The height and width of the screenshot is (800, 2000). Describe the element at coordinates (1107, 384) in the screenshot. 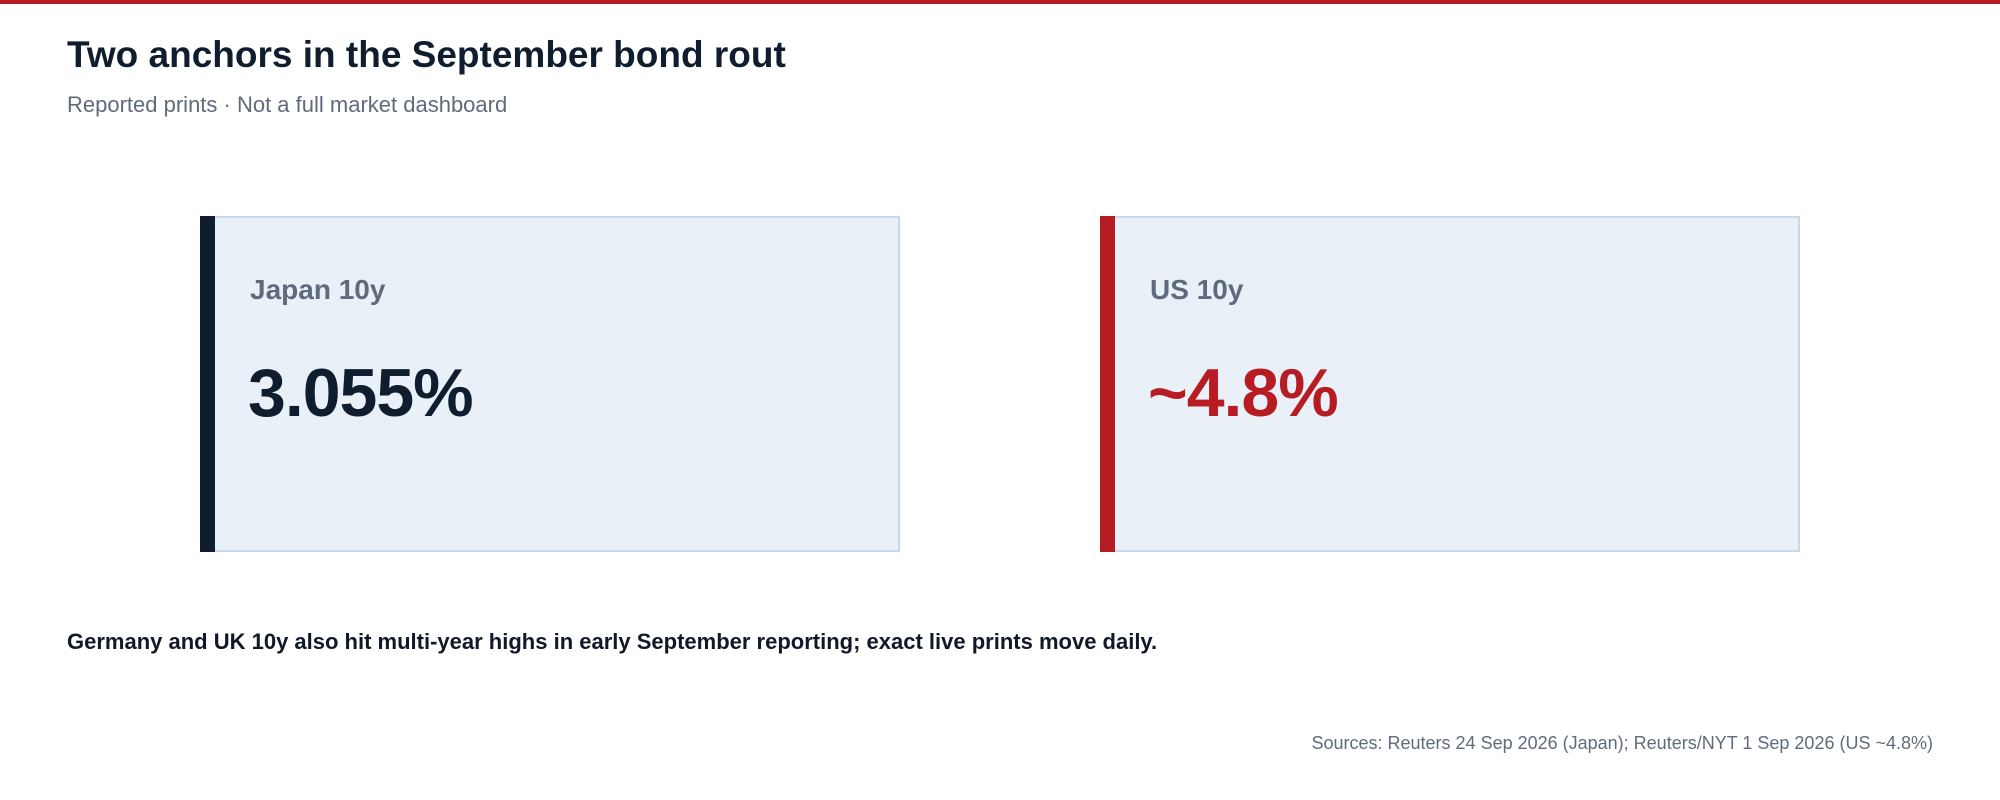

I see `card-us-accent-bar` at that location.